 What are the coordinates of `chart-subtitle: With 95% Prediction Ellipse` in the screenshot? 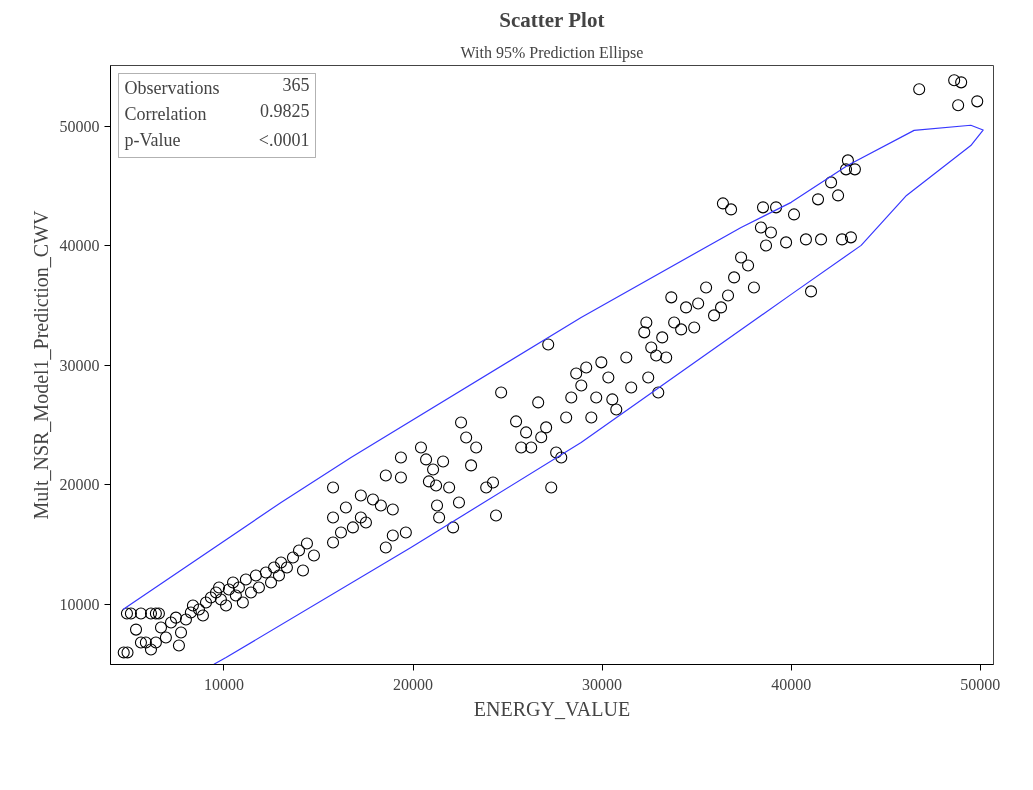 It's located at (552, 52).